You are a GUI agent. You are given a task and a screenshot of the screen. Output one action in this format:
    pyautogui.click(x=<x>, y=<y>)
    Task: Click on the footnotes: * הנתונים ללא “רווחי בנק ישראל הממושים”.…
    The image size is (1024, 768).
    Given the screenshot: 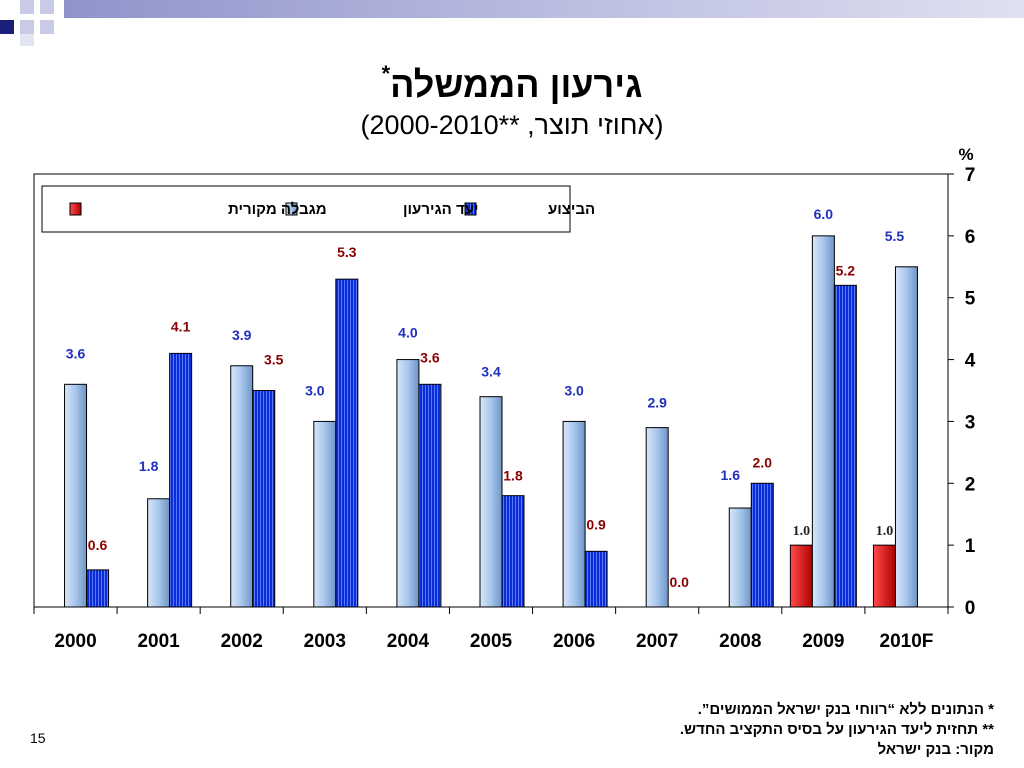 What is the action you would take?
    pyautogui.click(x=837, y=730)
    